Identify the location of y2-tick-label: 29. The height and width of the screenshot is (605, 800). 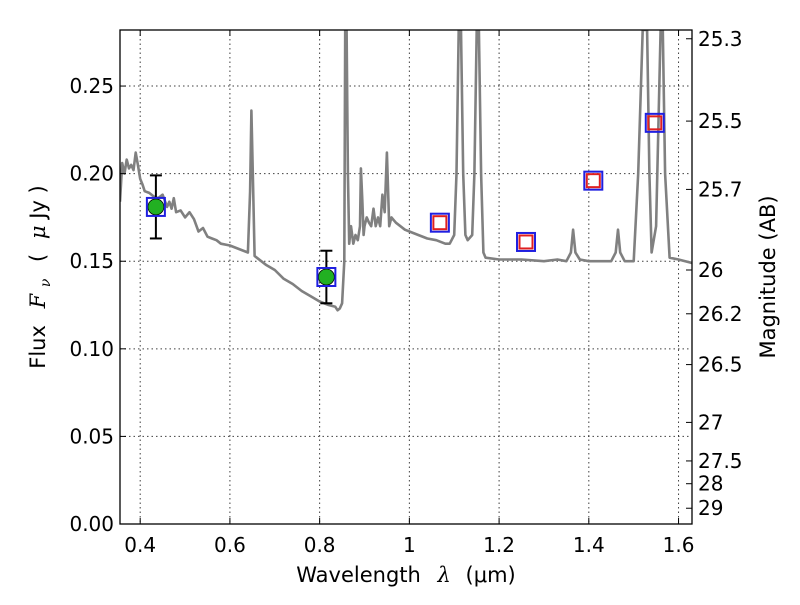
(710, 508).